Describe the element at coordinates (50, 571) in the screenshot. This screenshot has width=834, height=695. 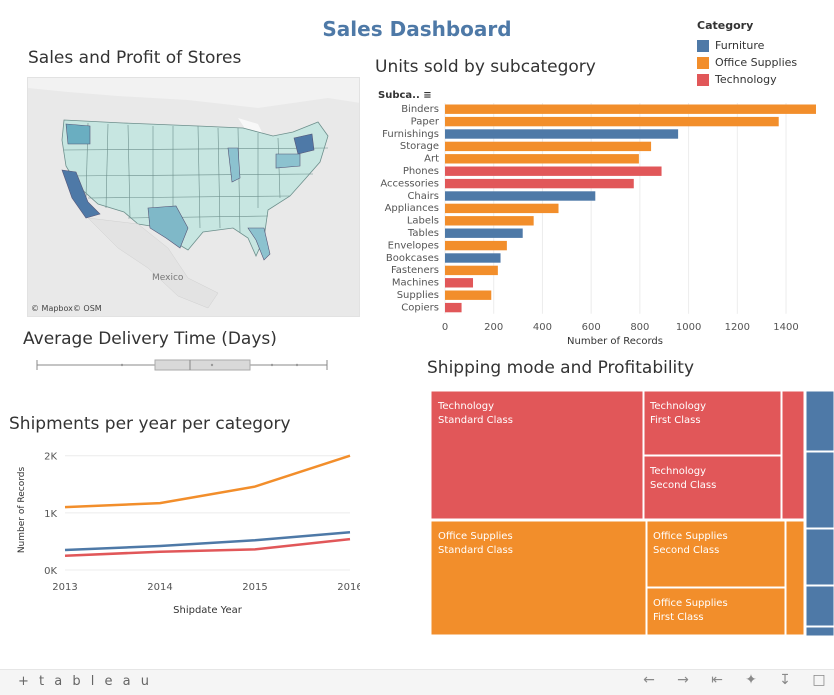
I see `line-y-tick: 0K` at that location.